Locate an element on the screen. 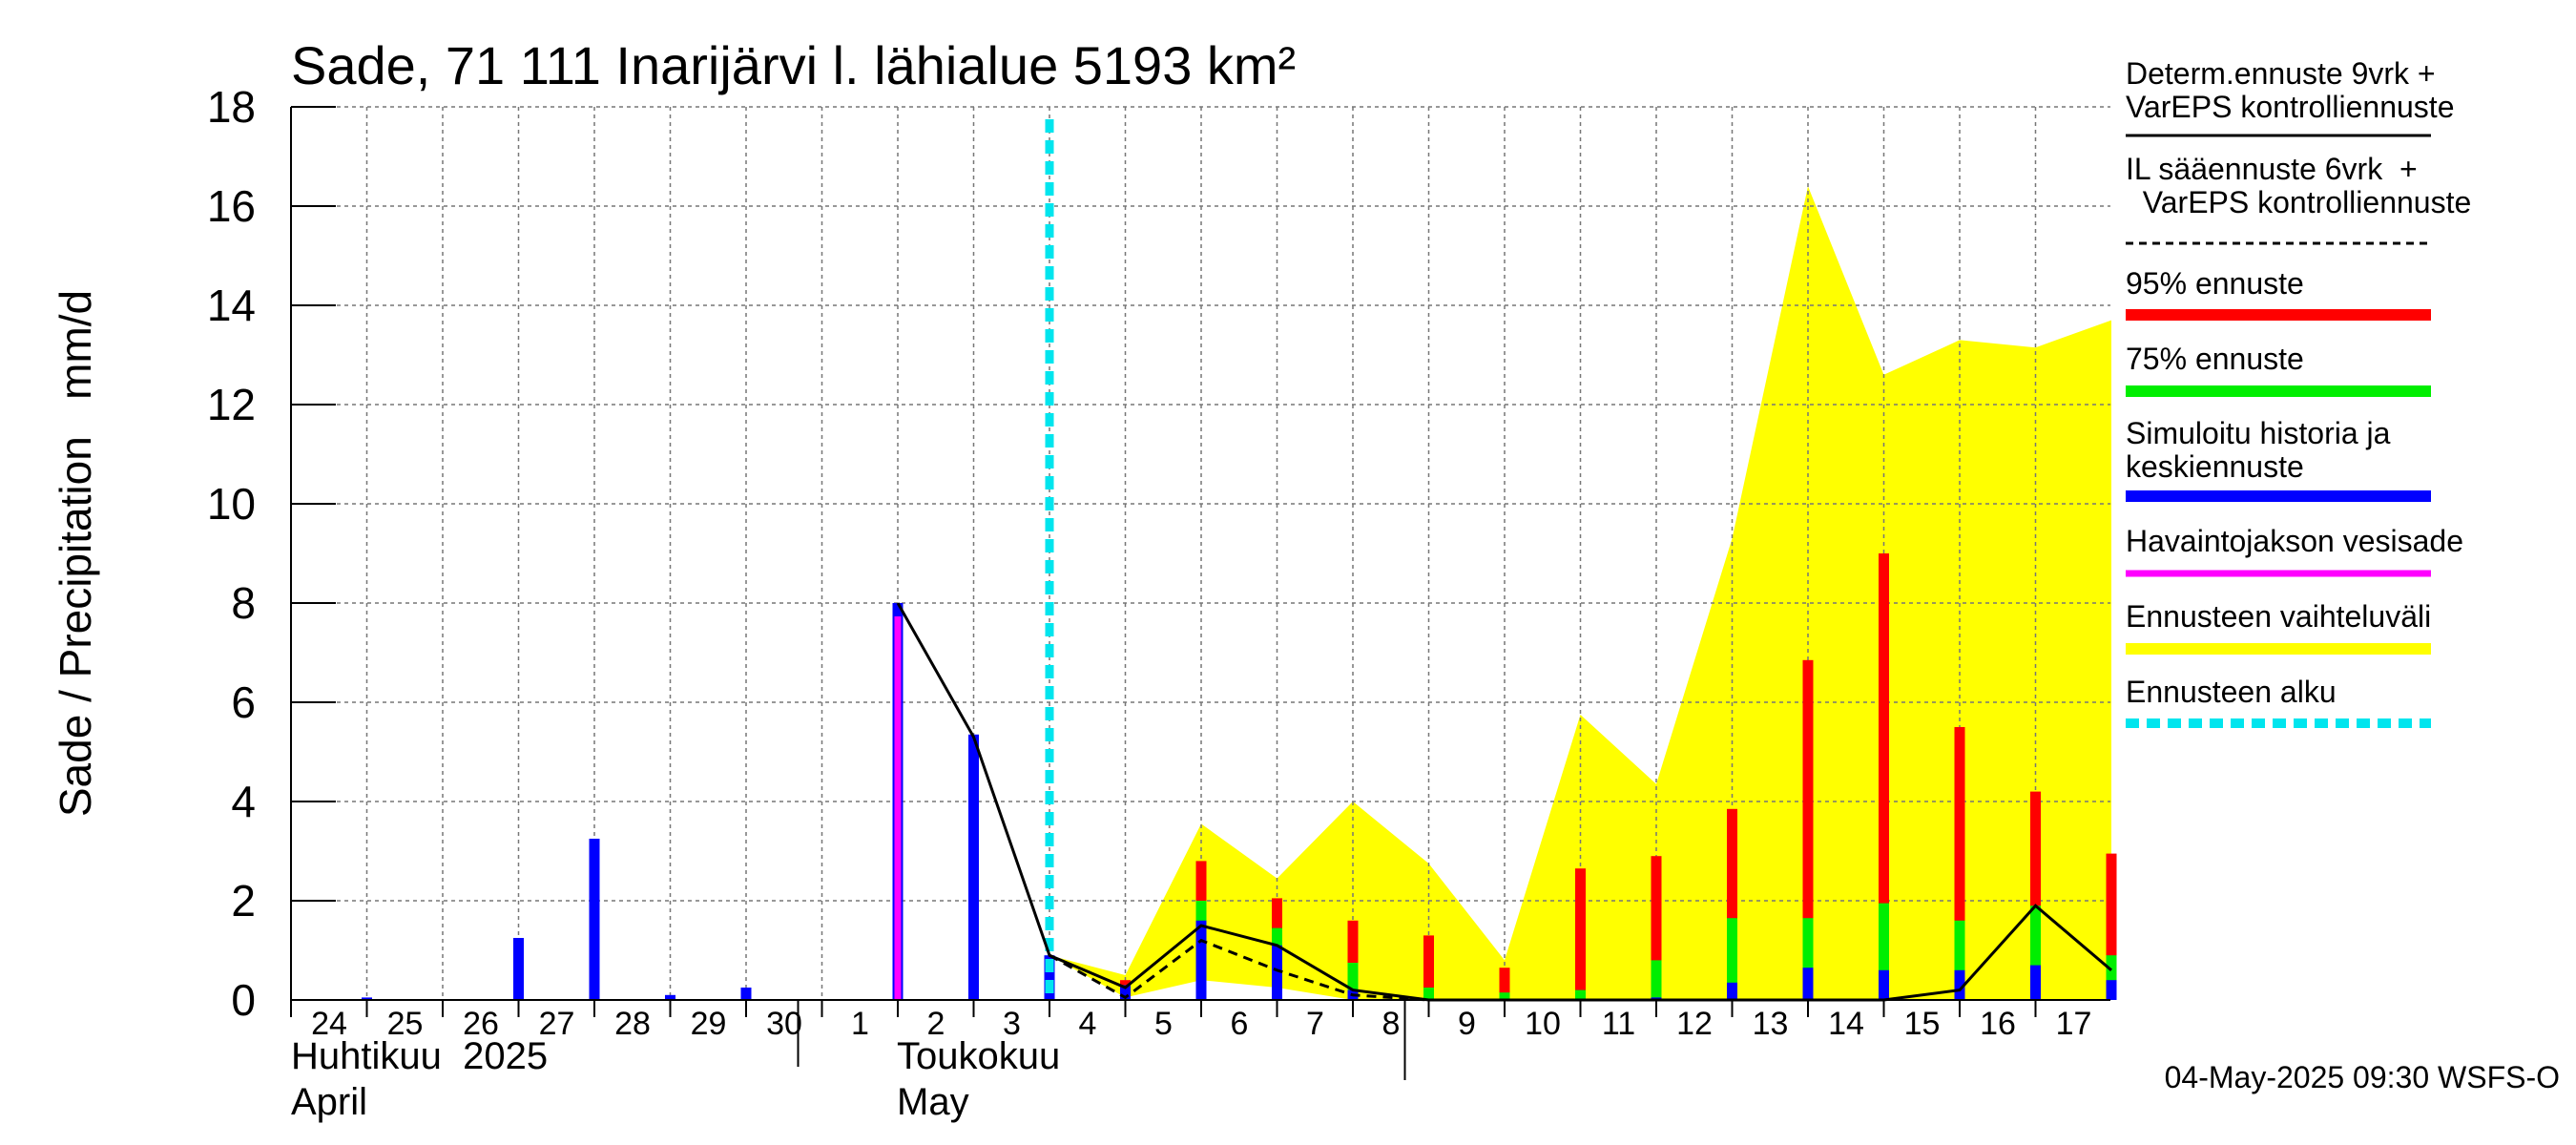  legend-label: 95% ennuste is located at coordinates (2215, 283).